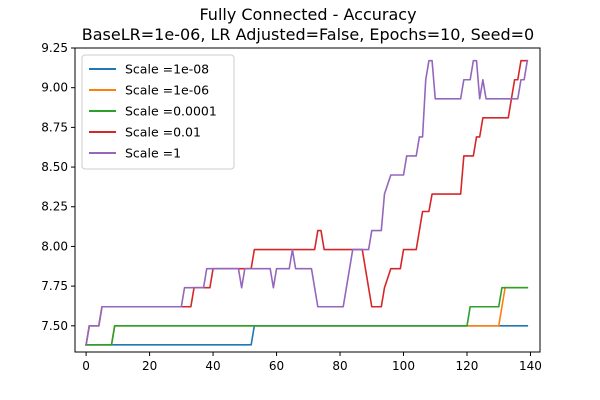  Describe the element at coordinates (54, 127) in the screenshot. I see `y-tick-label: 8.75` at that location.